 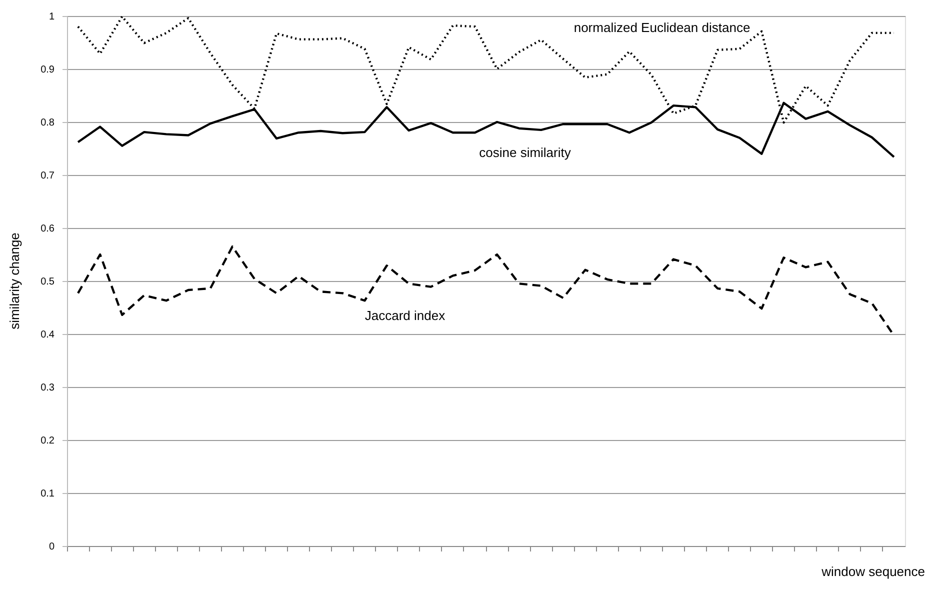 I want to click on y-tick-label: 0, so click(x=51, y=547).